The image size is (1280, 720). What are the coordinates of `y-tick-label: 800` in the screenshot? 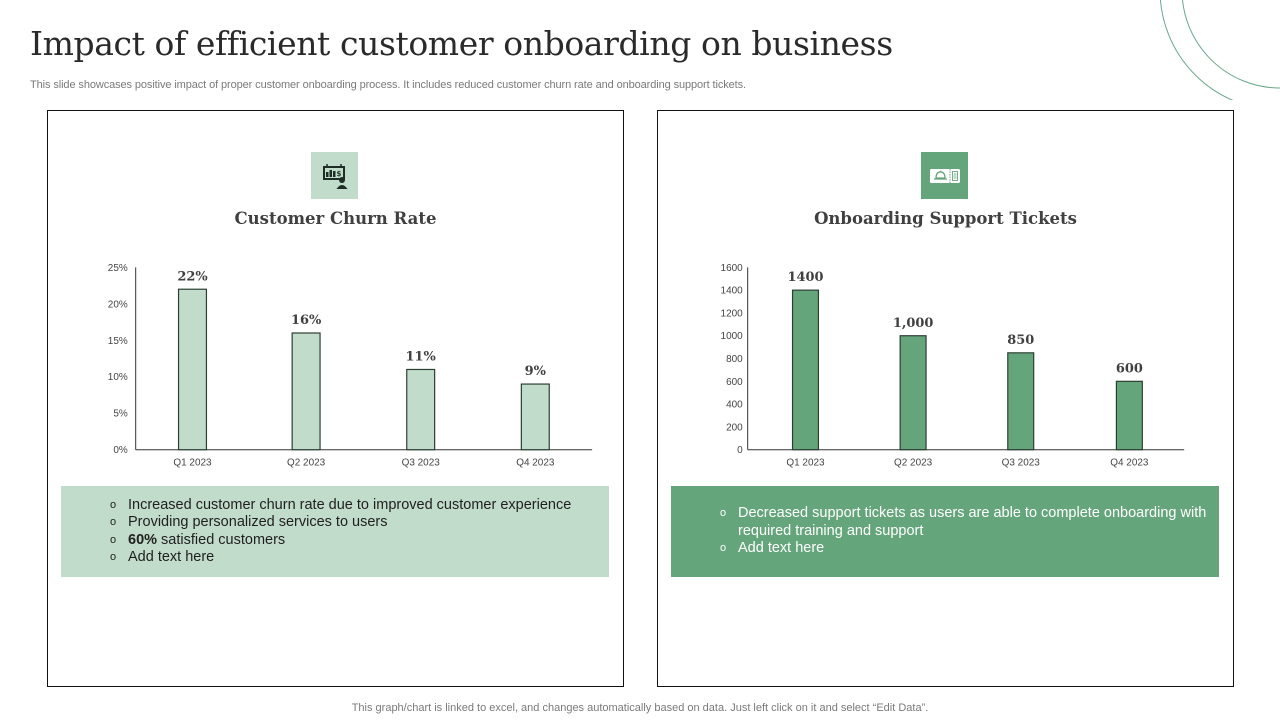 It's located at (734, 359).